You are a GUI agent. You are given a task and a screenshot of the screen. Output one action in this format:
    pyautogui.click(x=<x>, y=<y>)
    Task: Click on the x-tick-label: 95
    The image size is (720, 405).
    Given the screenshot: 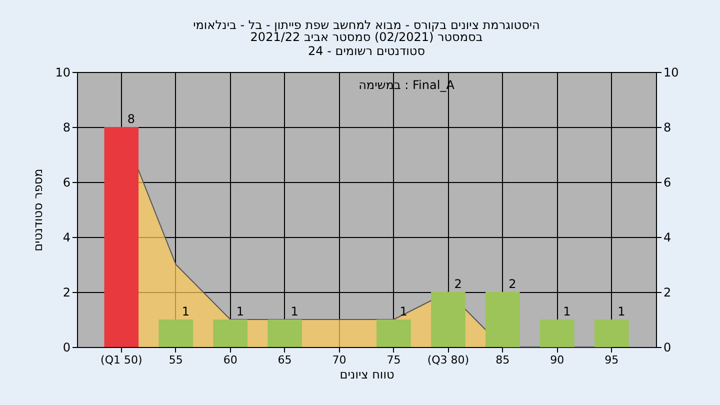 What is the action you would take?
    pyautogui.click(x=611, y=360)
    